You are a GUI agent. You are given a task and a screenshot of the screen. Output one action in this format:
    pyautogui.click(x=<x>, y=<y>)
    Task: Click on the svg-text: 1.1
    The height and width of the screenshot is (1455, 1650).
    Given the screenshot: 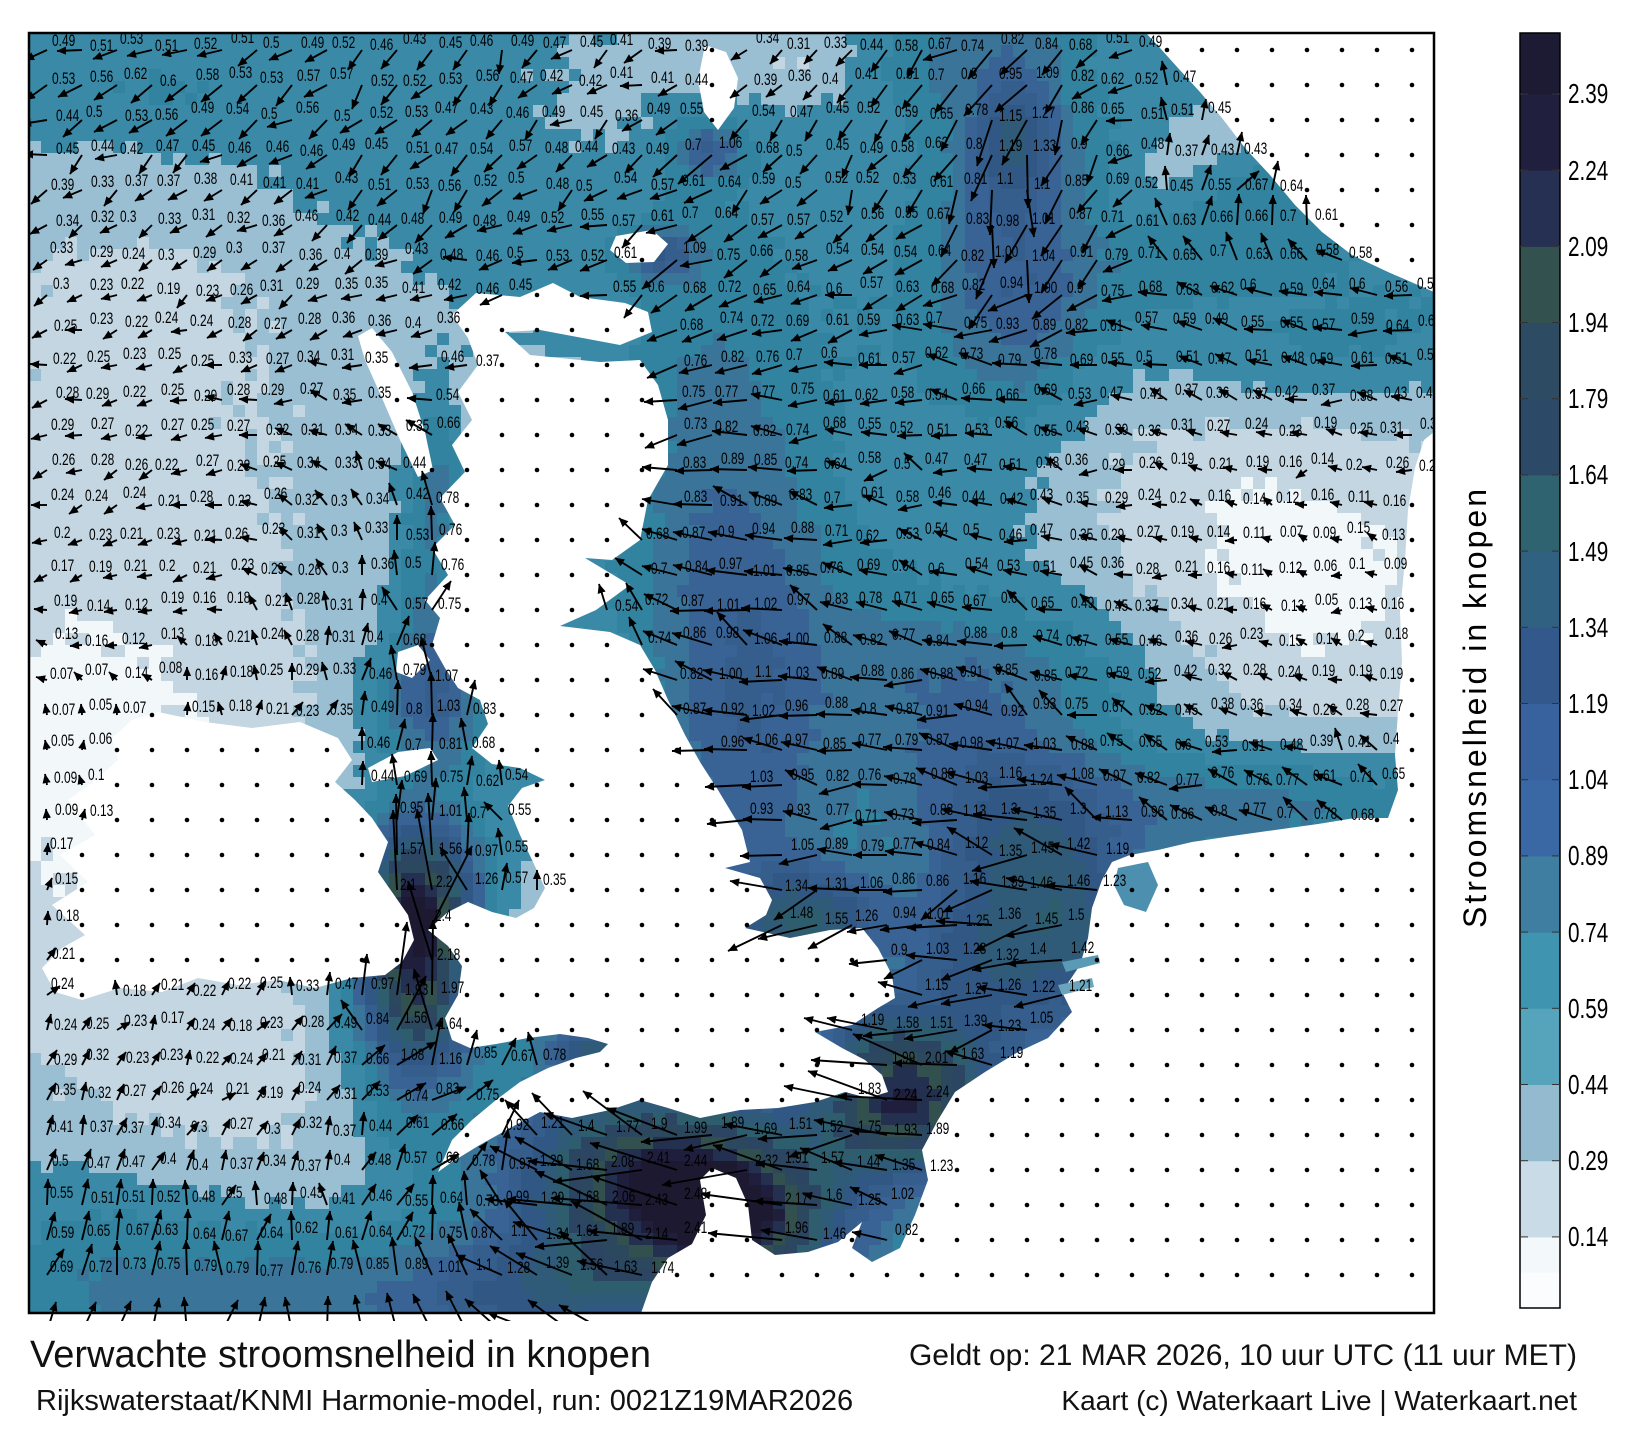 What is the action you would take?
    pyautogui.click(x=1005, y=178)
    